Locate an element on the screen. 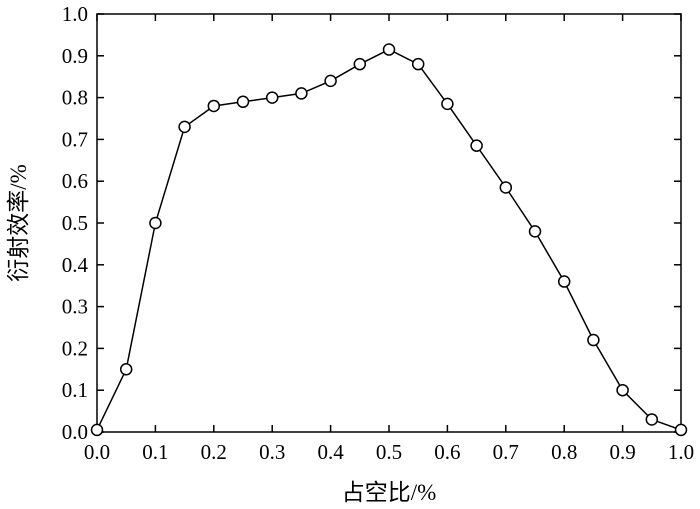  y-tick-label: 0.1 is located at coordinates (75, 390).